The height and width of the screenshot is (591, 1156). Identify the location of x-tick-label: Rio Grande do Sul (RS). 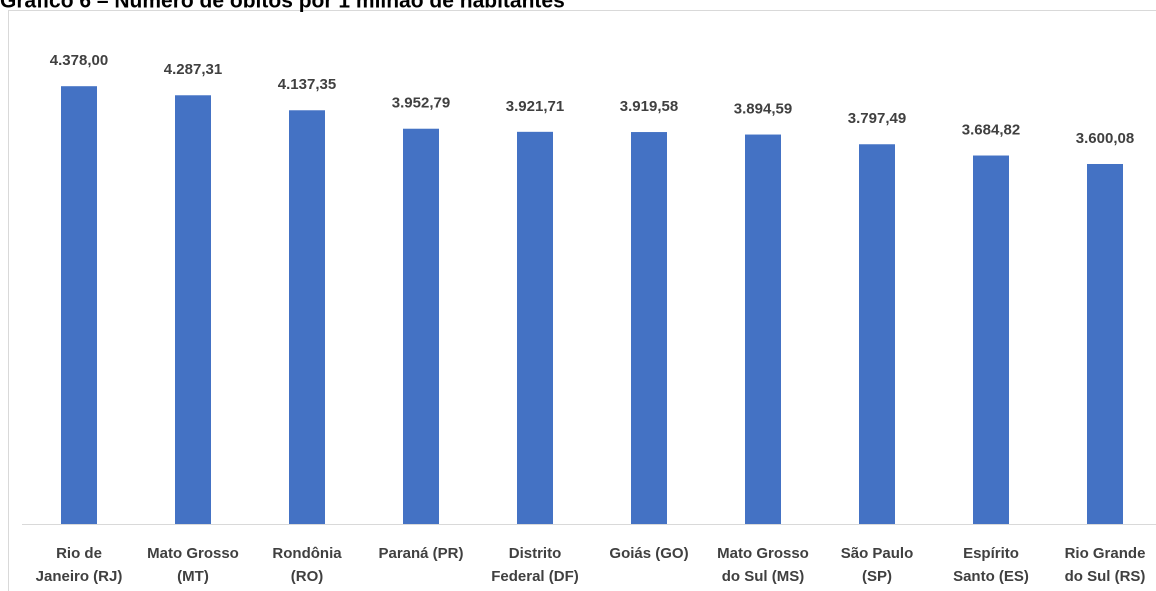
(1105, 565).